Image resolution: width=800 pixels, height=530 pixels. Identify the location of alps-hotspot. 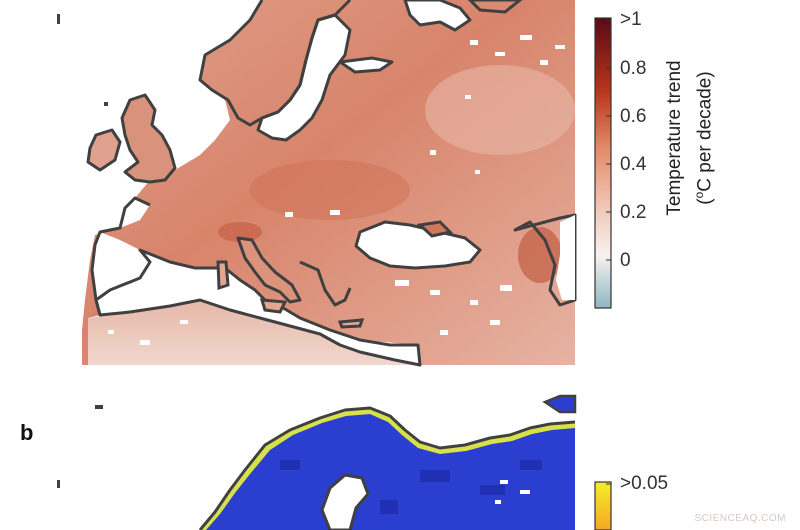
(240, 232).